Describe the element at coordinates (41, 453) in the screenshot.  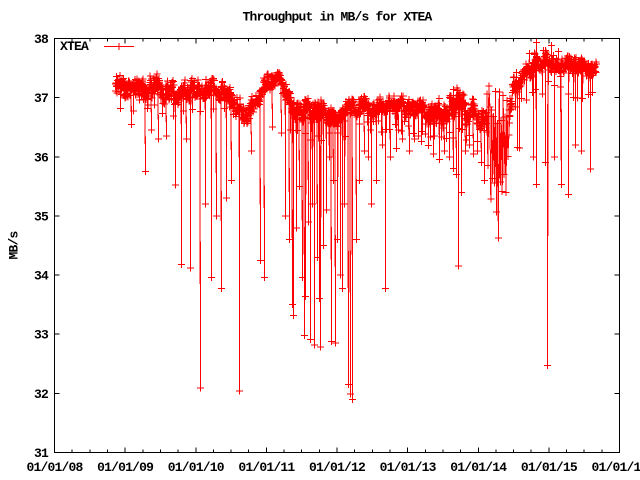
I see `svg-text: 31` at that location.